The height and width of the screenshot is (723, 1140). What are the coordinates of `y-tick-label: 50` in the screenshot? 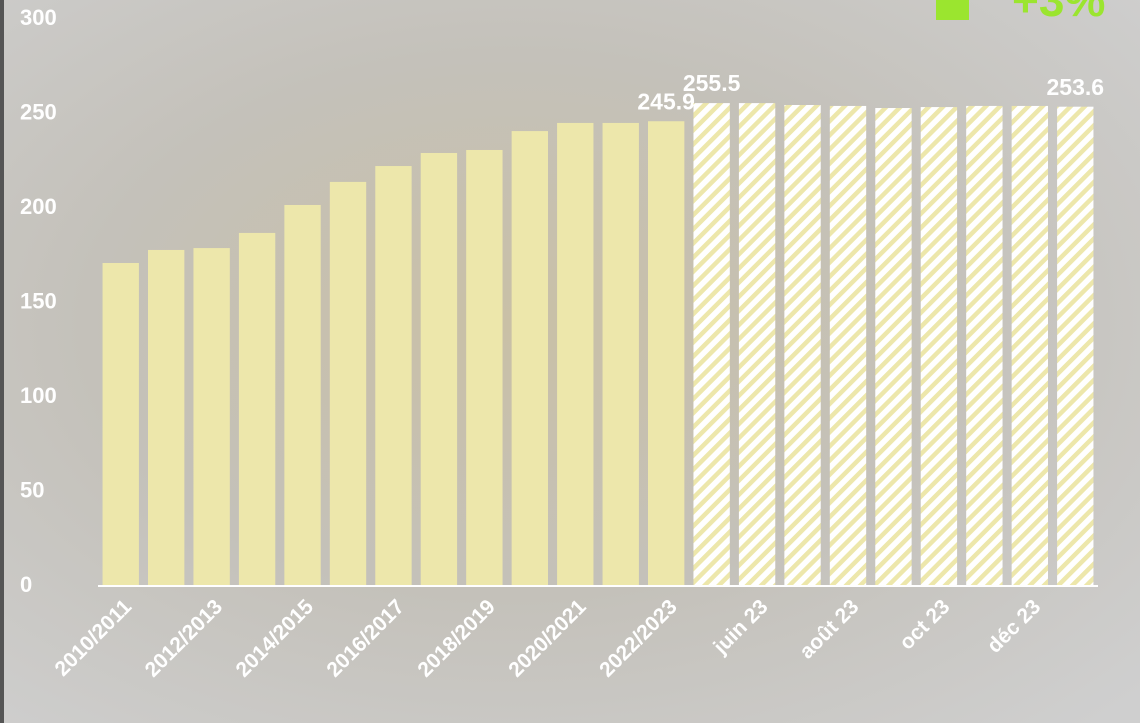 It's located at (32, 489).